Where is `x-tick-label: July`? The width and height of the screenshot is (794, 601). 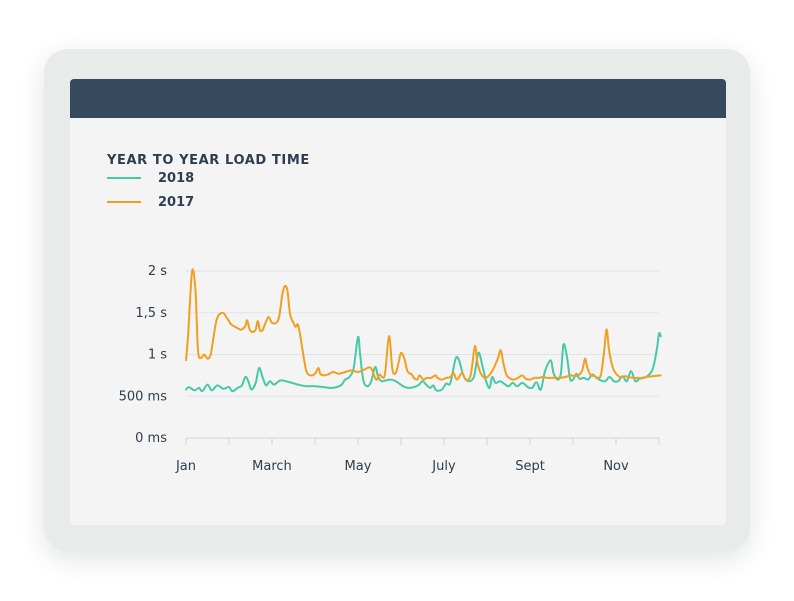
x-tick-label: July is located at coordinates (443, 466).